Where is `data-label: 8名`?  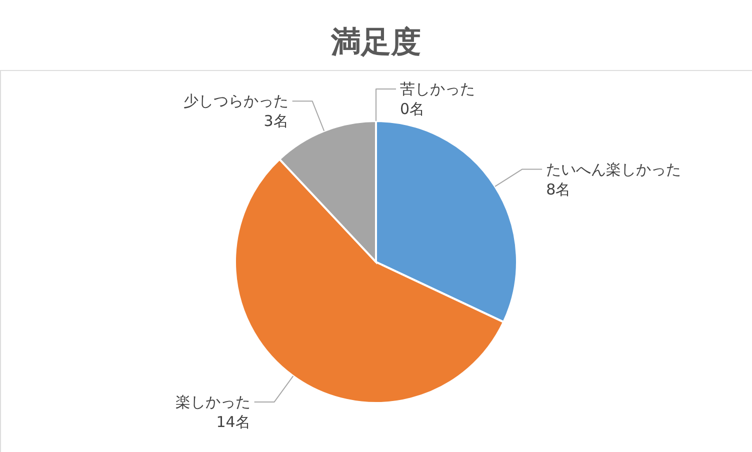
data-label: 8名 is located at coordinates (558, 189).